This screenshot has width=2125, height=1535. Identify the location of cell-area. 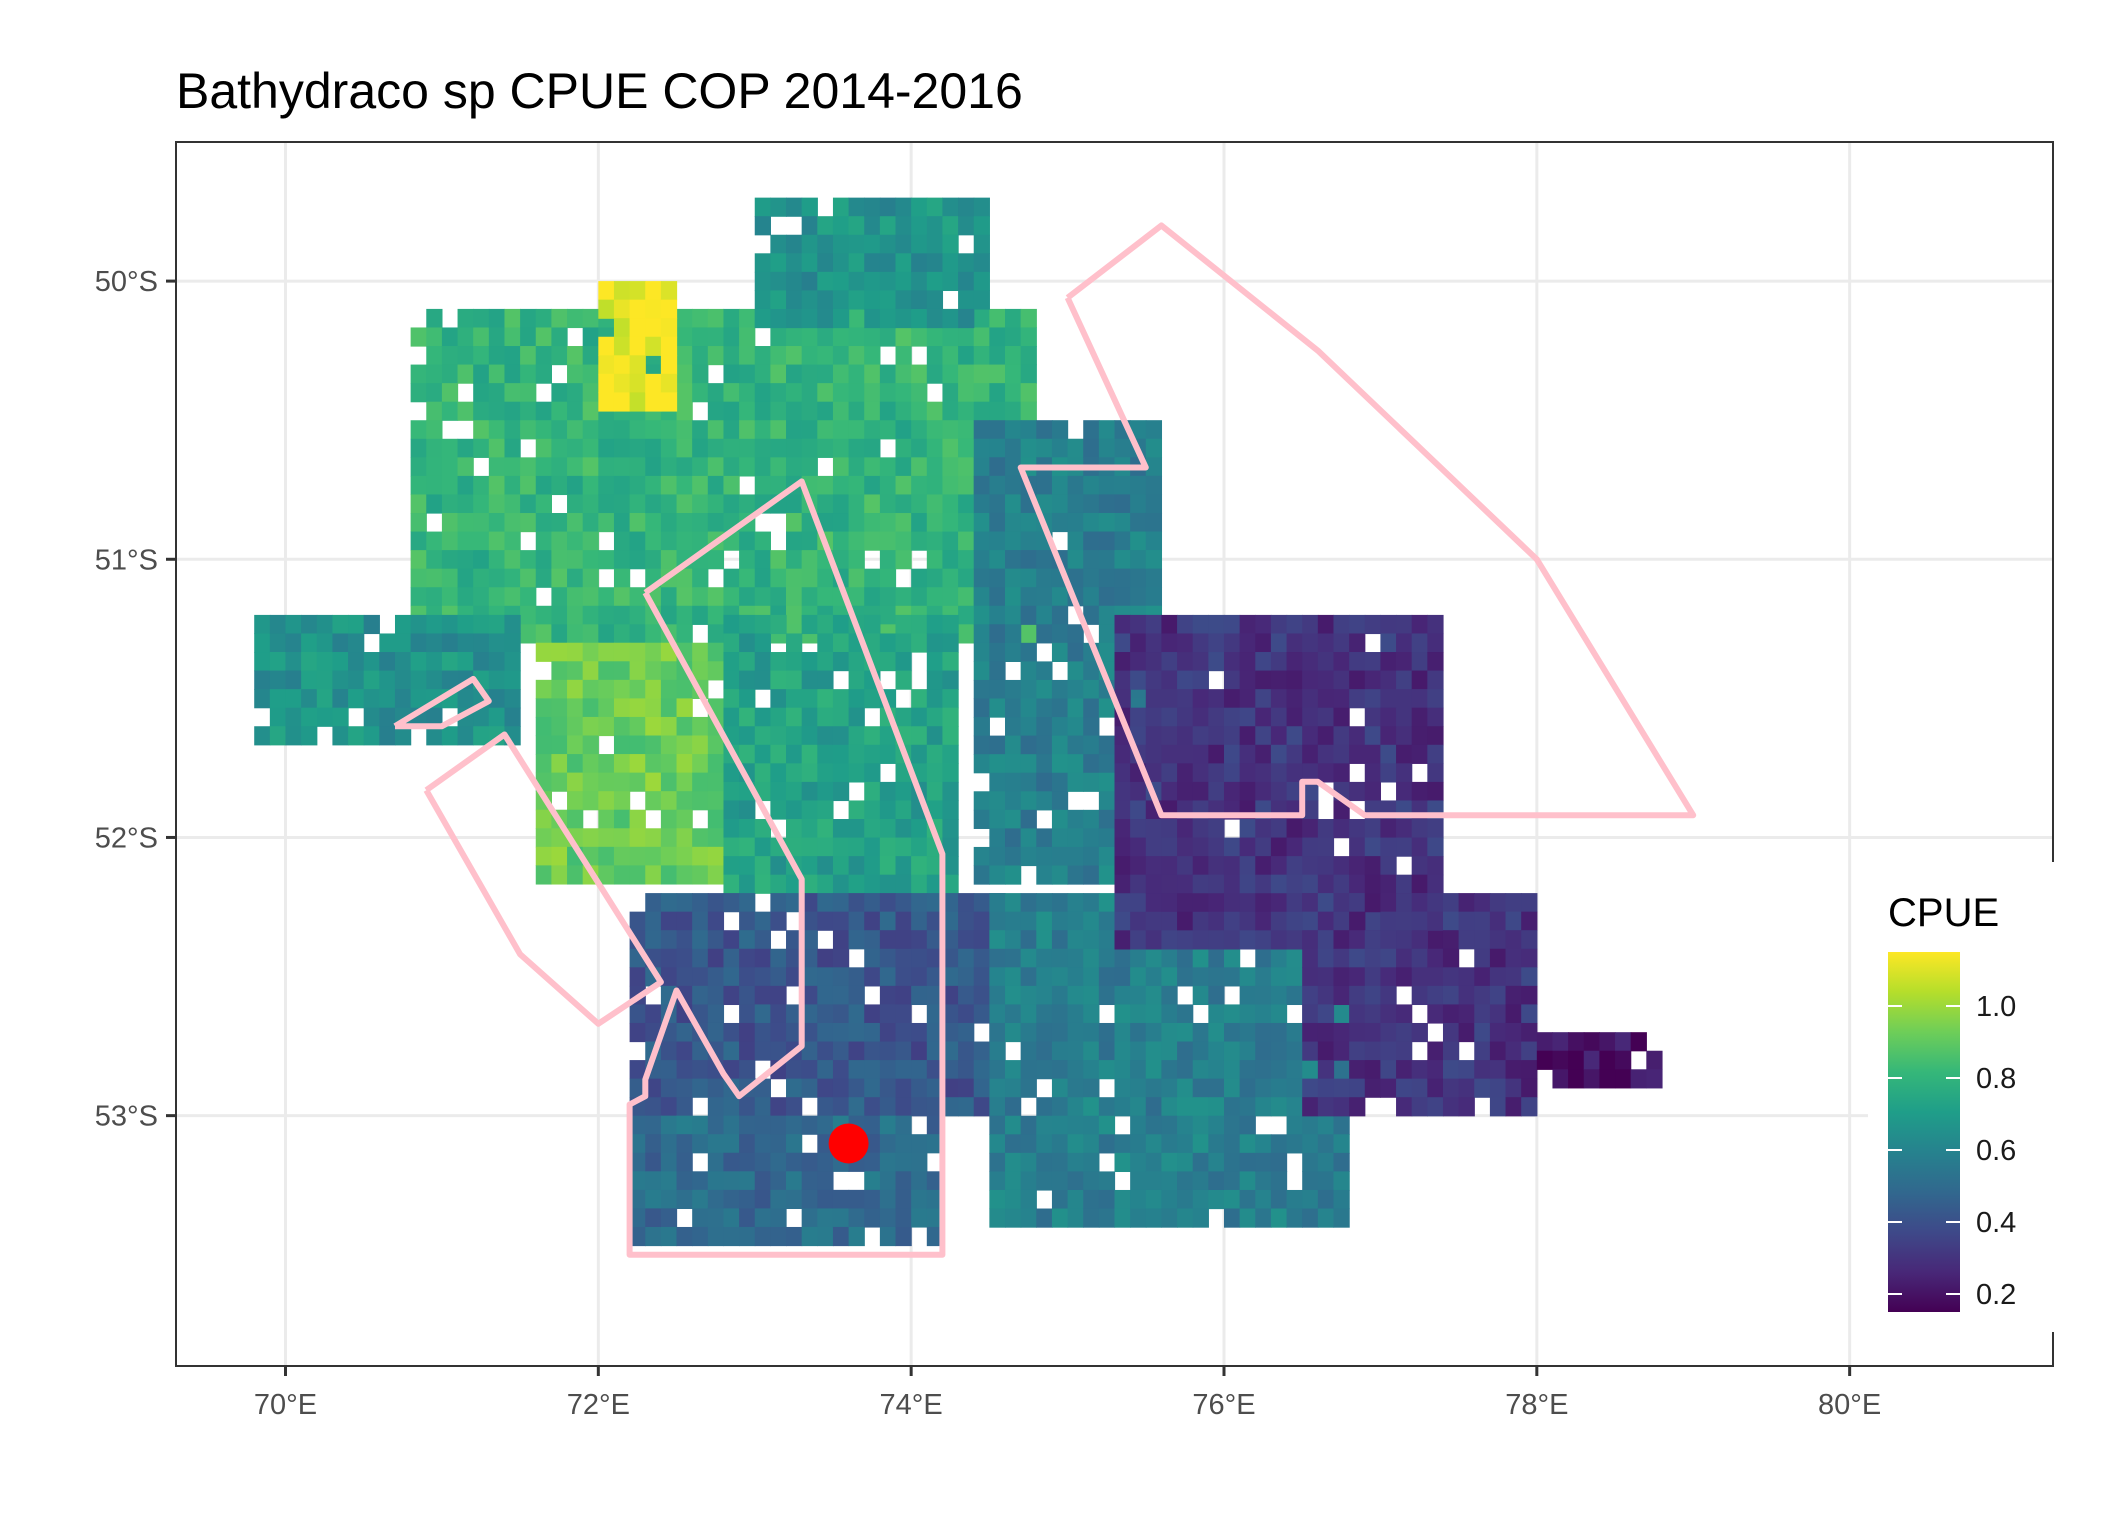
(872, 263).